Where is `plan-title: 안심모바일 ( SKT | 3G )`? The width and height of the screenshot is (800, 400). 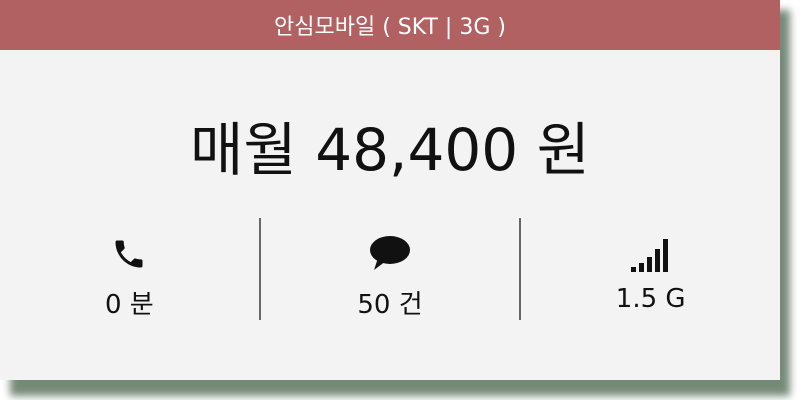 plan-title: 안심모바일 ( SKT | 3G ) is located at coordinates (390, 27).